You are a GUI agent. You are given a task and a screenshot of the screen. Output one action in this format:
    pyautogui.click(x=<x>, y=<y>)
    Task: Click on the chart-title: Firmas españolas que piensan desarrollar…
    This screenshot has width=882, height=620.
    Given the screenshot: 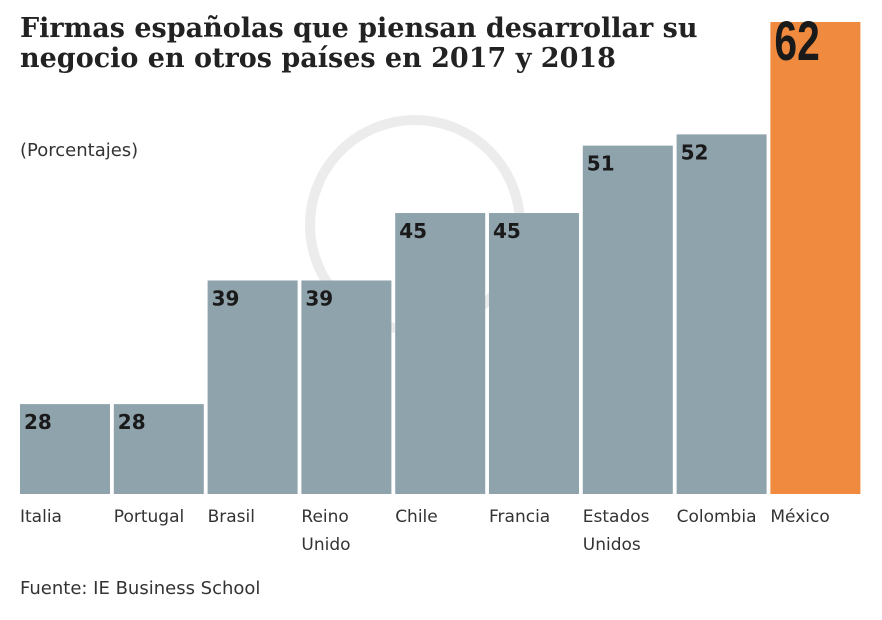 What is the action you would take?
    pyautogui.click(x=359, y=43)
    